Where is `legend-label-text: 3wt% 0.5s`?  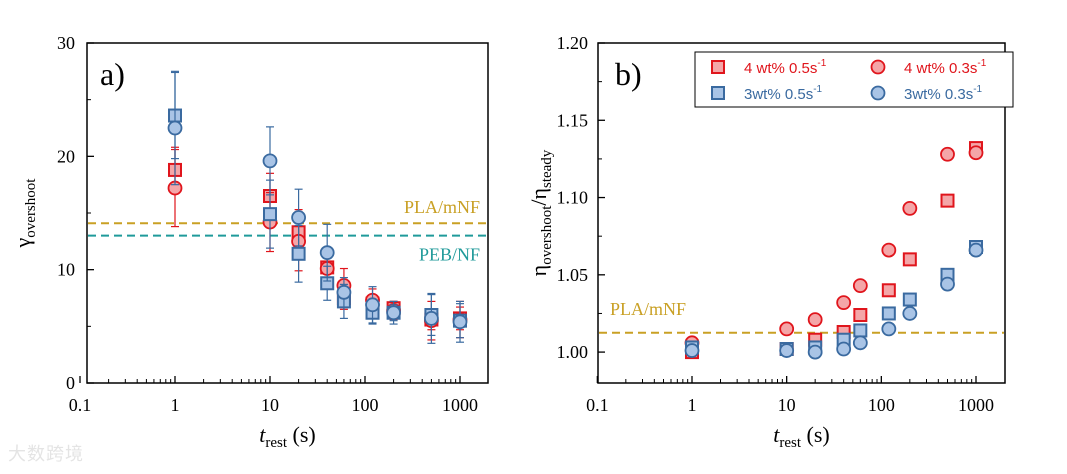 legend-label-text: 3wt% 0.5s is located at coordinates (778, 94).